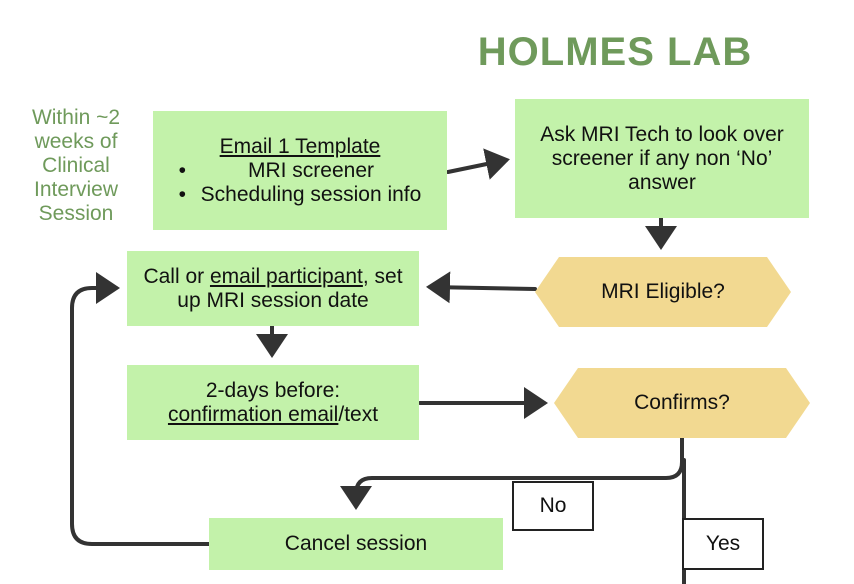 This screenshot has width=854, height=584. I want to click on cancel-session-box: Cancel session, so click(356, 544).